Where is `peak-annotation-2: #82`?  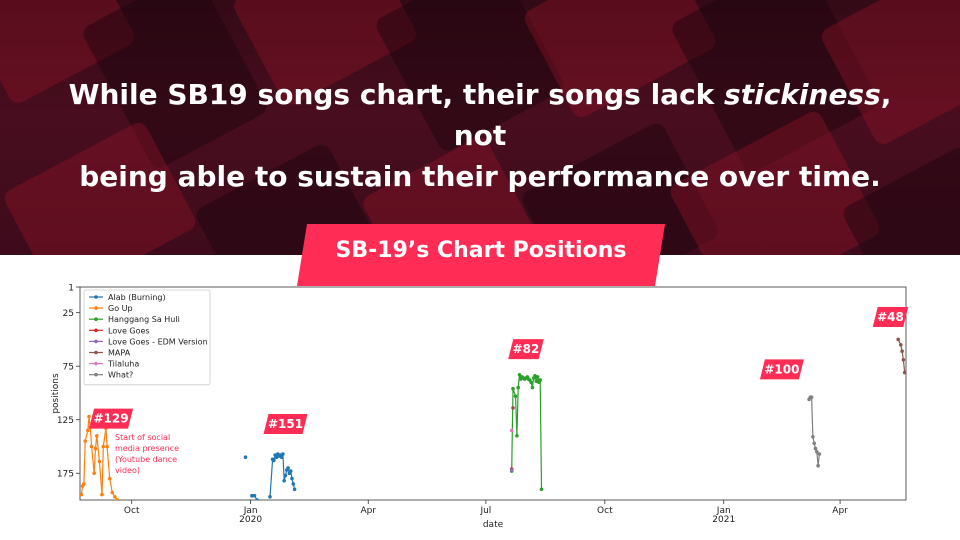 peak-annotation-2: #82 is located at coordinates (526, 349).